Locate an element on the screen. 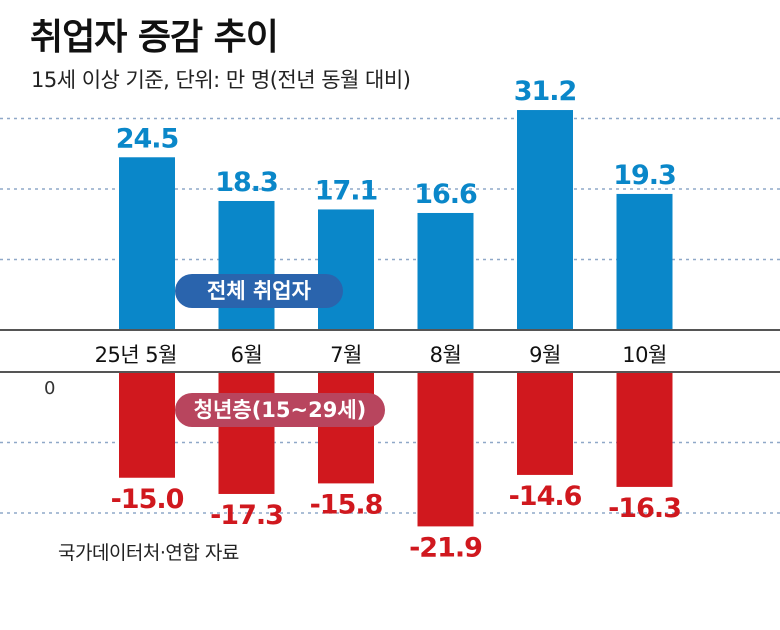 This screenshot has width=780, height=630. zero-tick-label: 0 is located at coordinates (50, 388).